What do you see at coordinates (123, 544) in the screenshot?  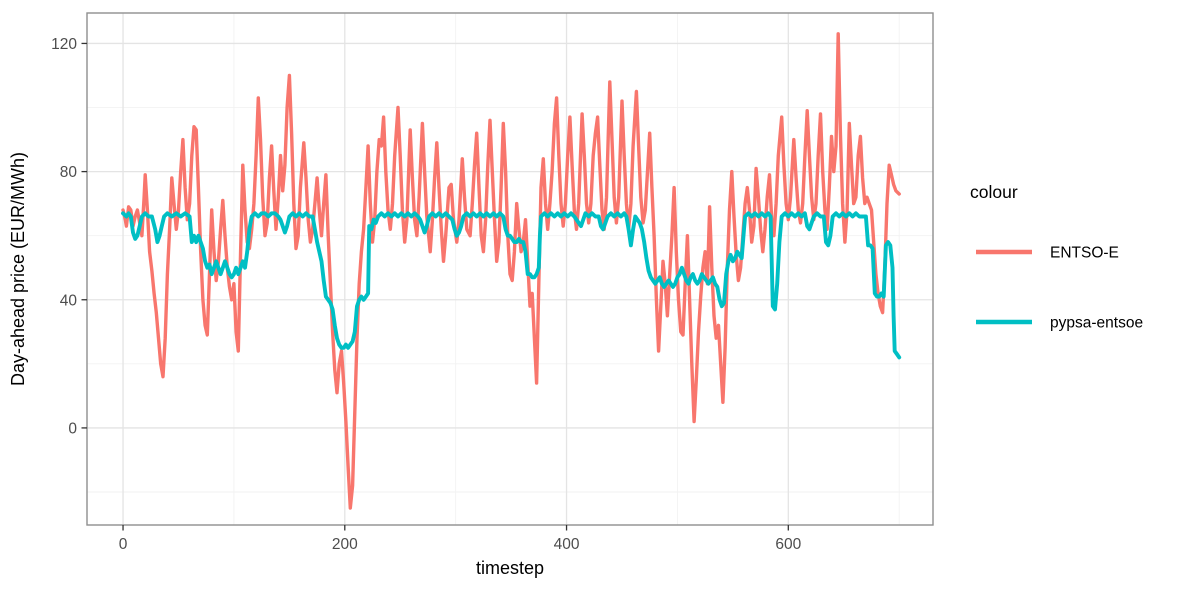 I see `x-tick-label: 0` at bounding box center [123, 544].